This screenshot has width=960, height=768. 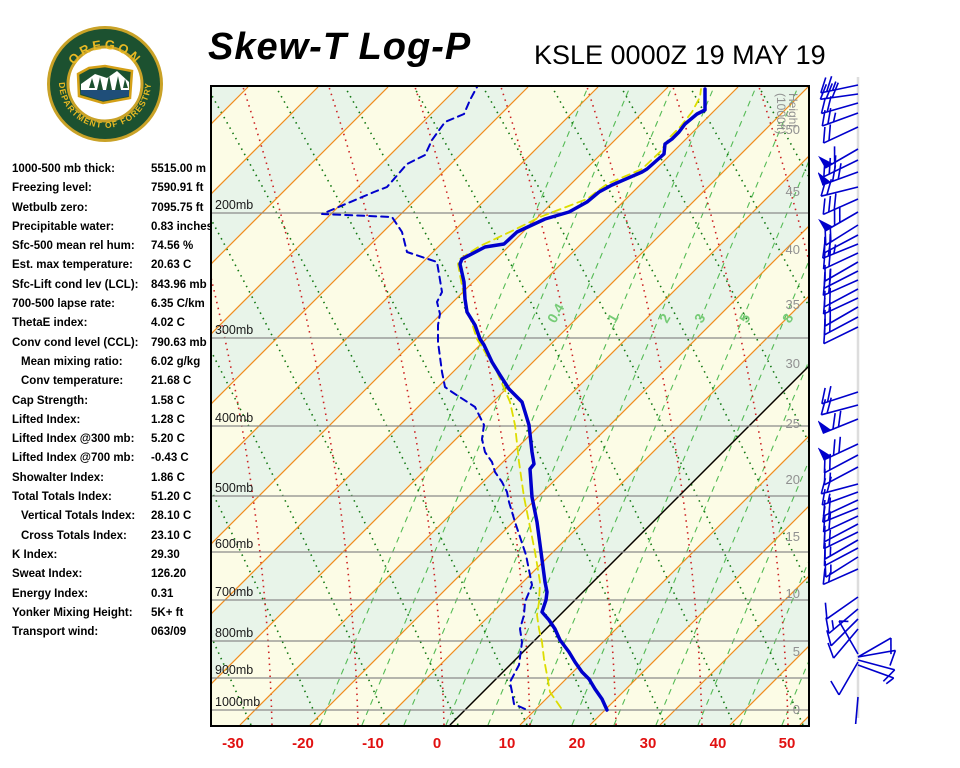 I want to click on stat-row: 700-500 lapse rate: 6.35 C/km, so click(x=110, y=304).